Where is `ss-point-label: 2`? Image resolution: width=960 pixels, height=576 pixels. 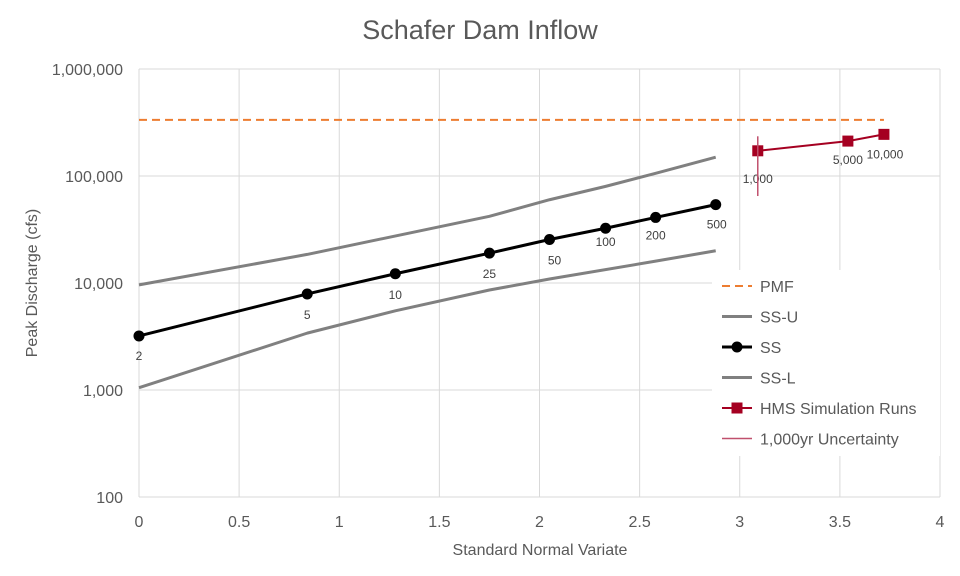 ss-point-label: 2 is located at coordinates (139, 356).